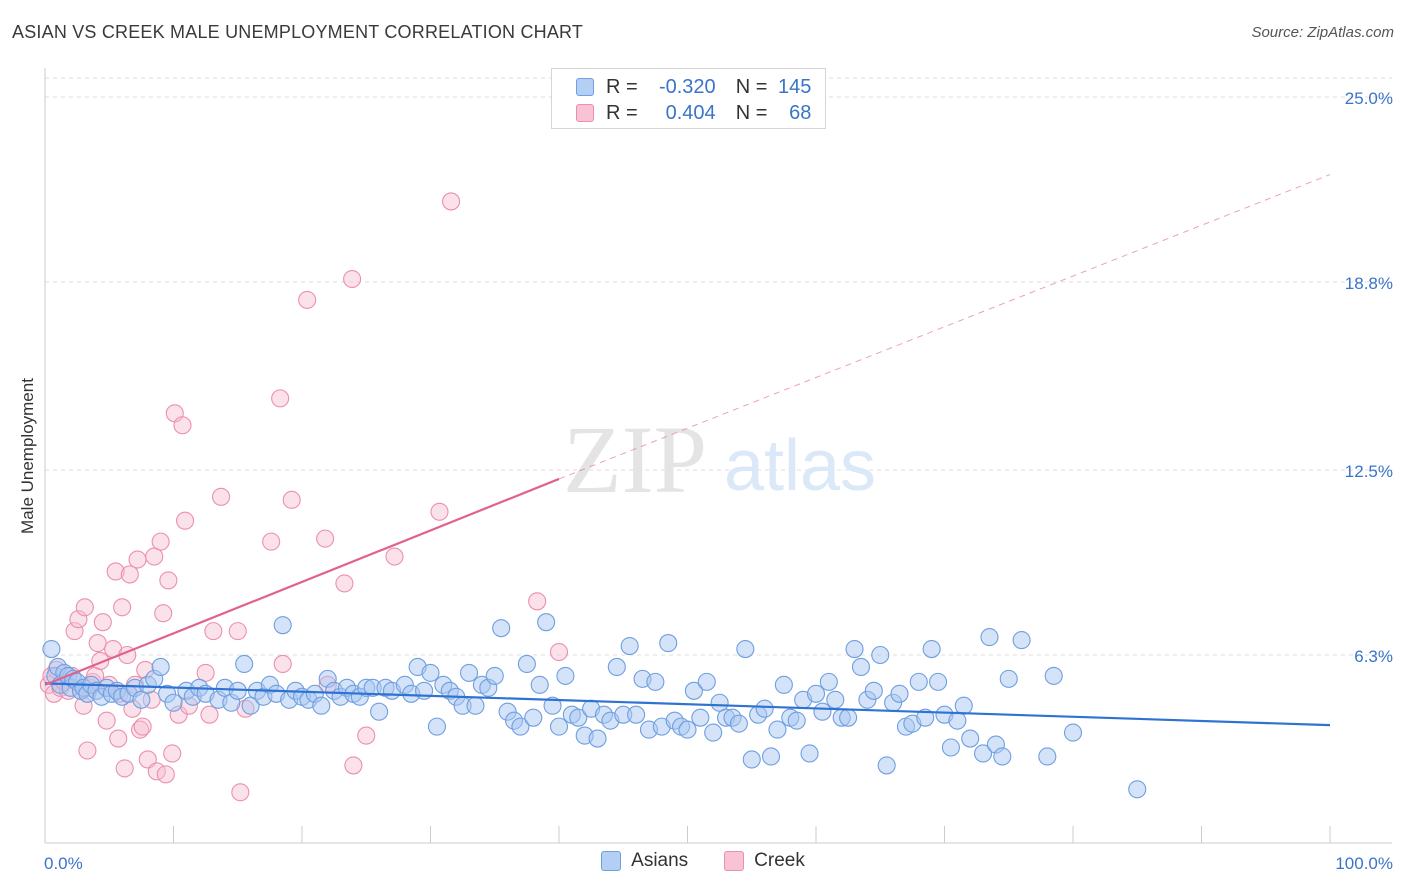 Image resolution: width=1406 pixels, height=892 pixels. Describe the element at coordinates (688, 98) in the screenshot. I see `legend-stats: R = -0.320 N = 145 R = 0.404 N = 68` at that location.